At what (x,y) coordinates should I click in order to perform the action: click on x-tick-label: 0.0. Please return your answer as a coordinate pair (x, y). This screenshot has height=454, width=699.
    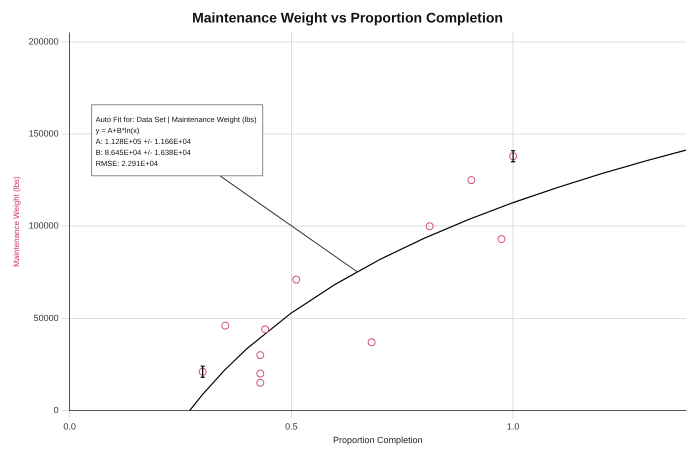
    Looking at the image, I should click on (69, 426).